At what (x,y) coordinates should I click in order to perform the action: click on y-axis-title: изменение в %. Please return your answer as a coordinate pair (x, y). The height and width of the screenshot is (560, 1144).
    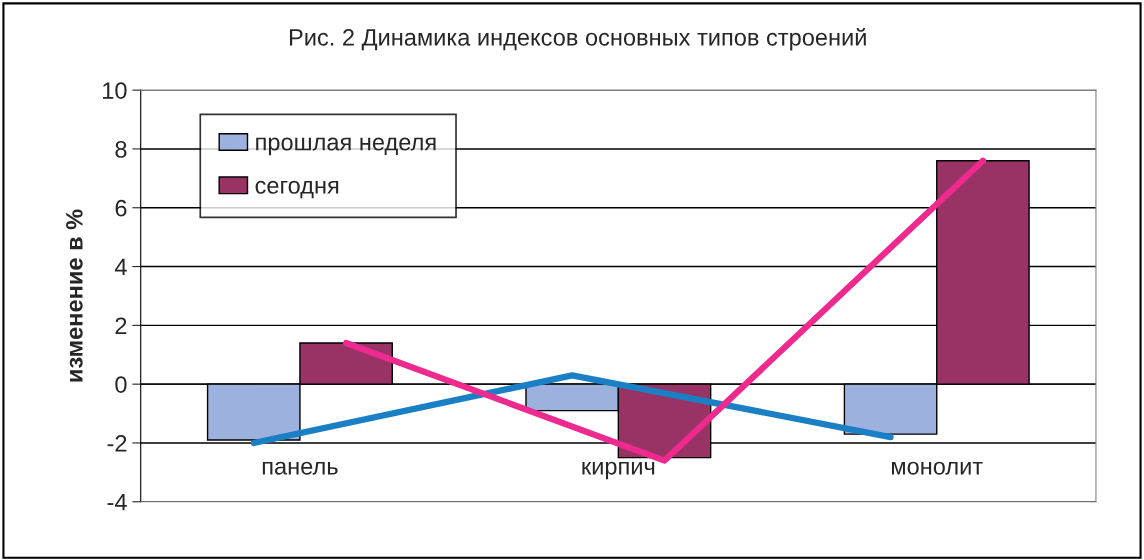
    Looking at the image, I should click on (74, 295).